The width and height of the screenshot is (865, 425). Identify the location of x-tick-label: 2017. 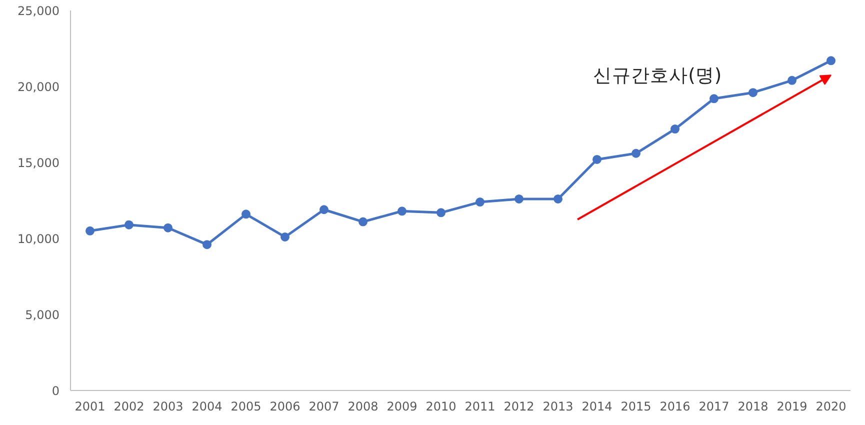
(714, 407).